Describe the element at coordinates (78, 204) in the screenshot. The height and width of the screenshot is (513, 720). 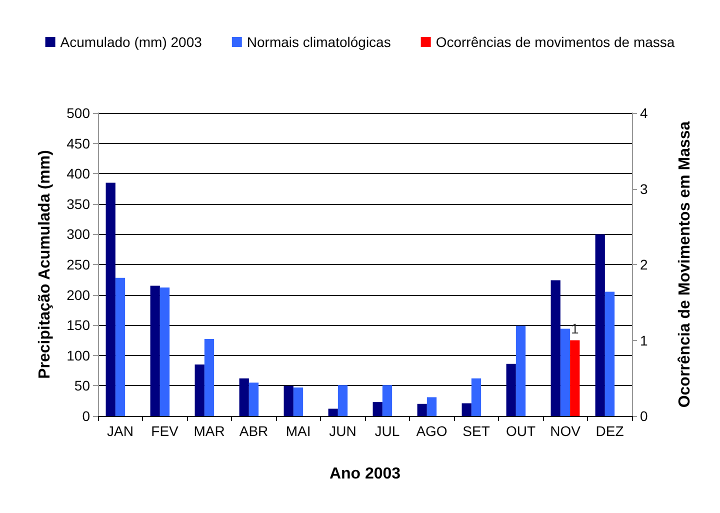
I see `y-tick-label: 350` at that location.